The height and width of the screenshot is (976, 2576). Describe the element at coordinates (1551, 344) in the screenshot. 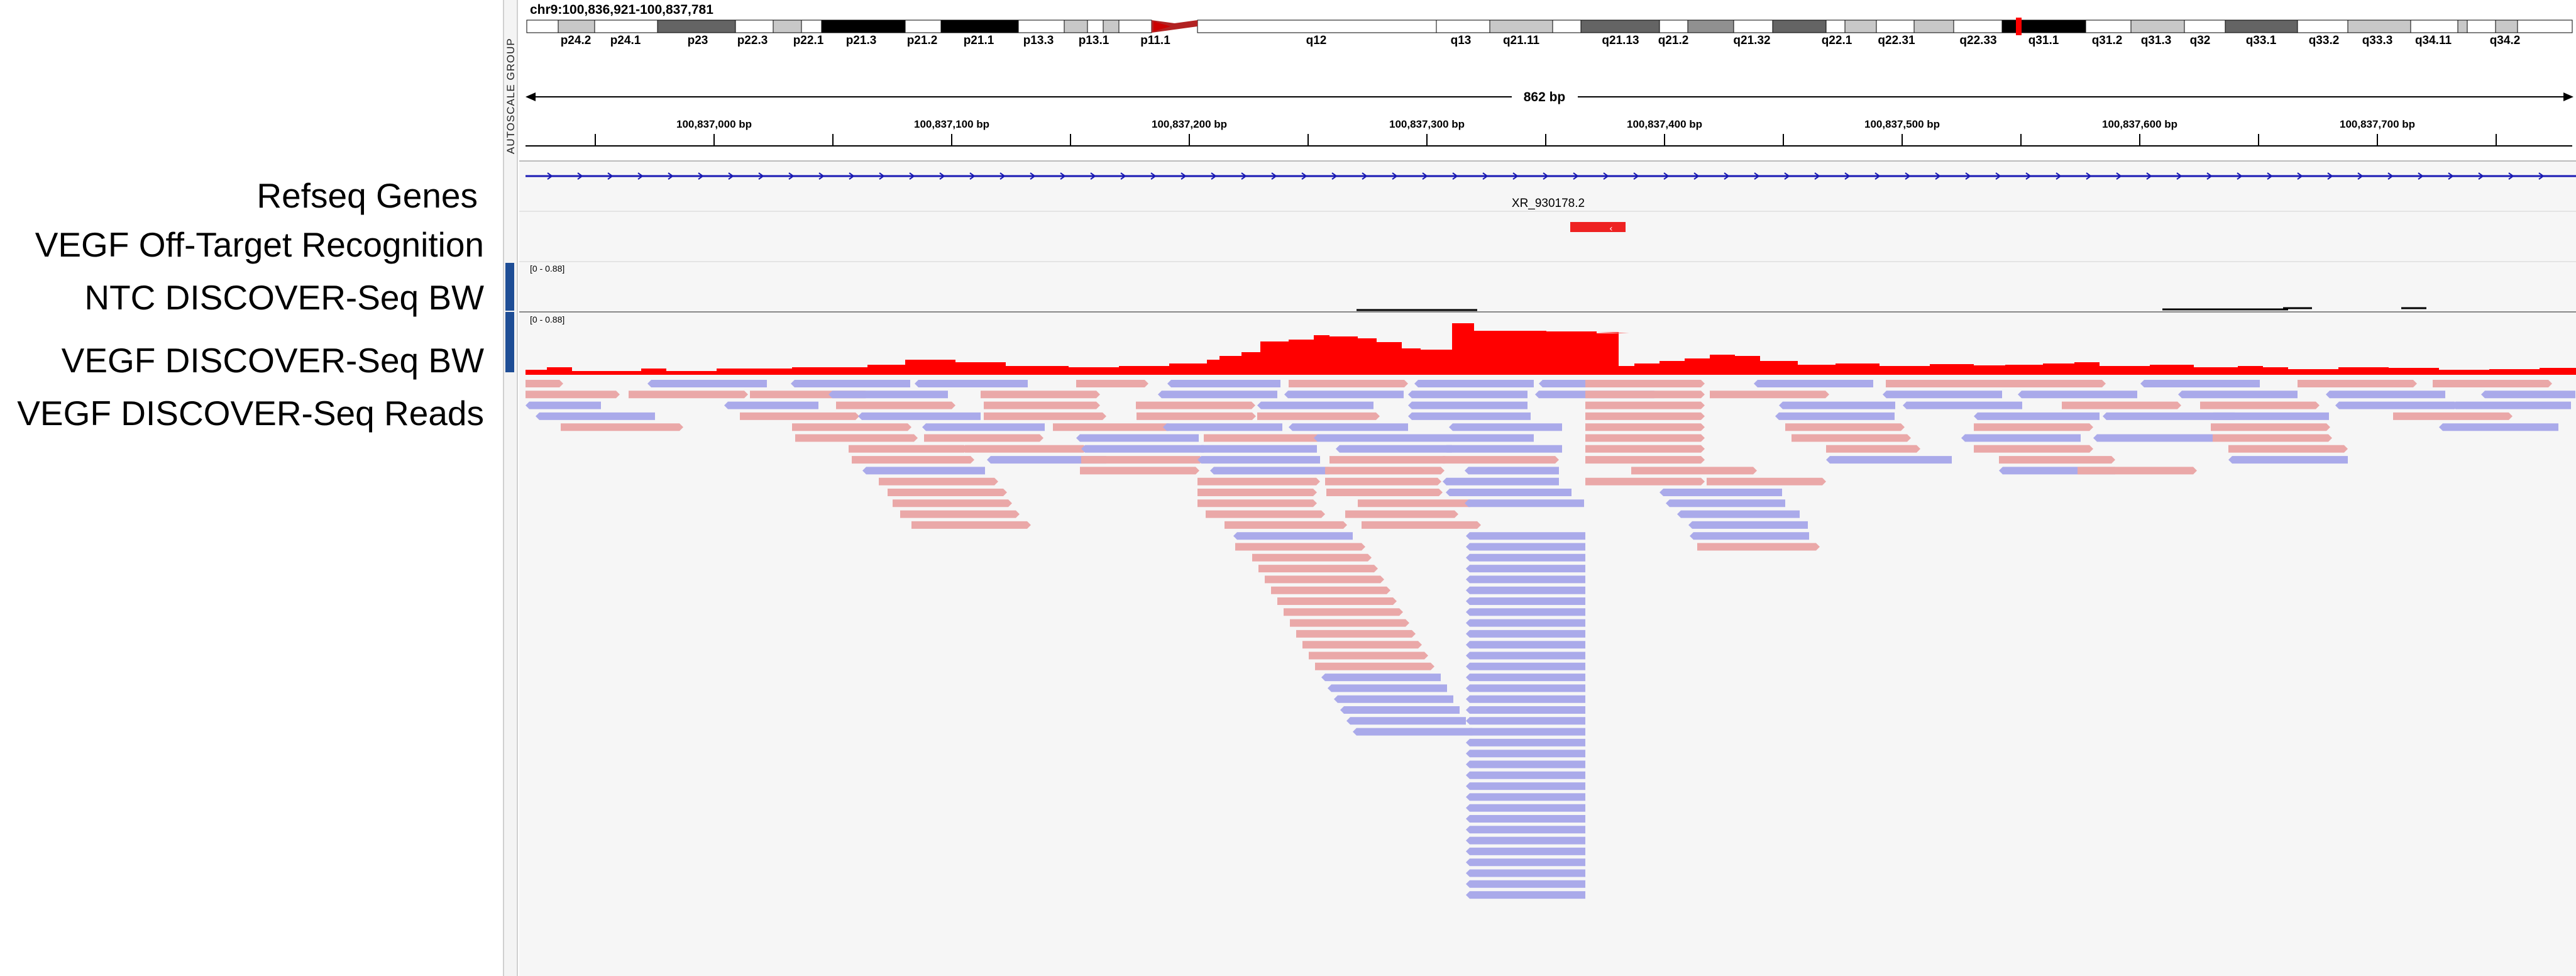

I see `vegf-bw-track: [0 - 0.88]` at that location.